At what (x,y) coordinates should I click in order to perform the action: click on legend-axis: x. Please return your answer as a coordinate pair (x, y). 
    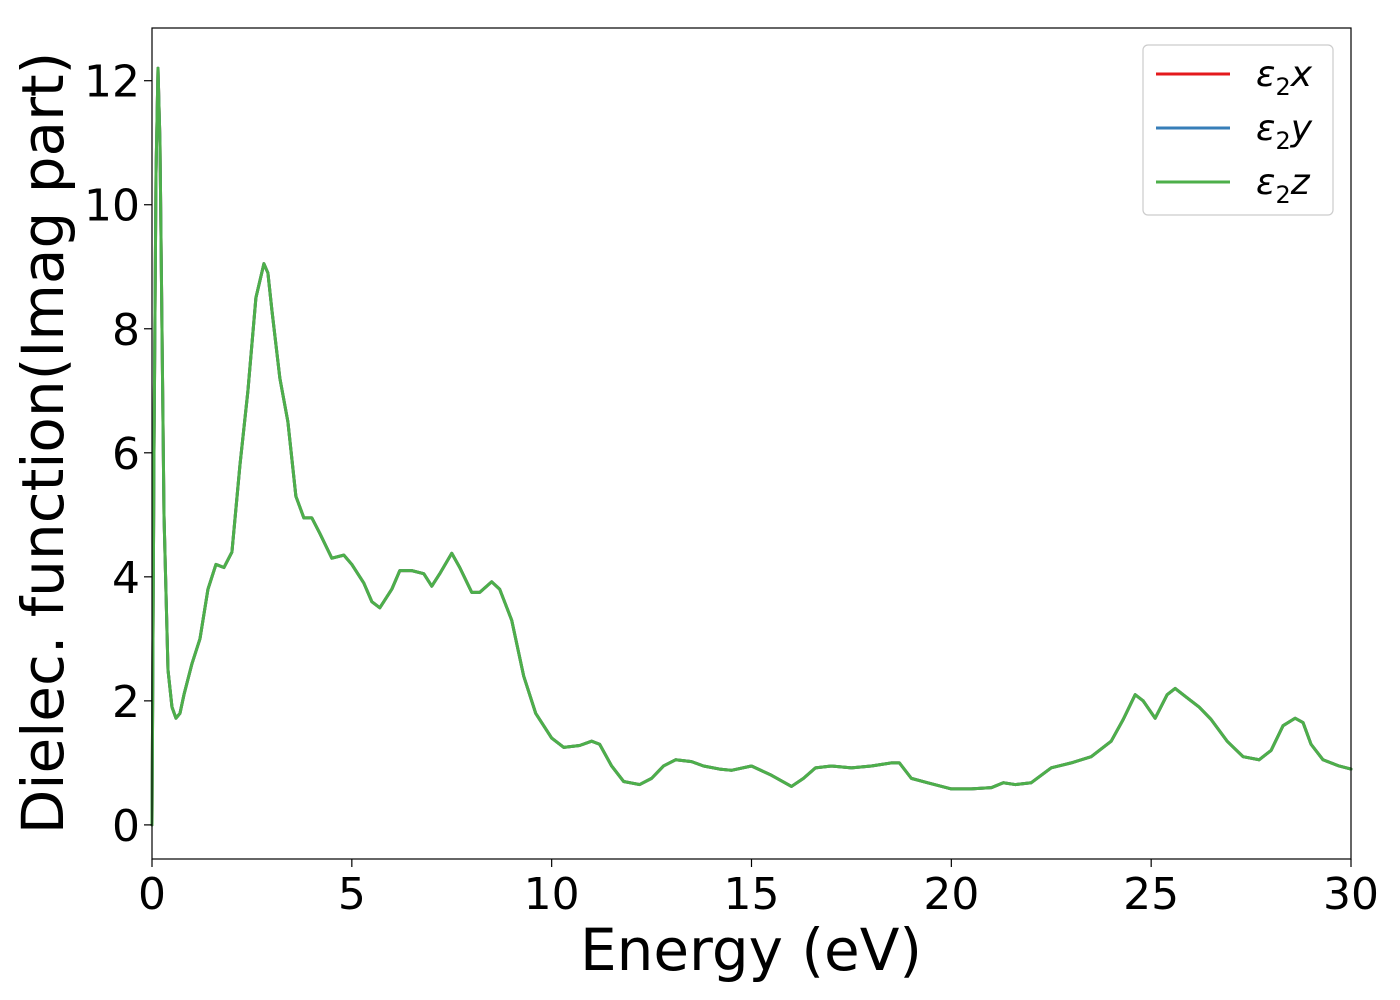
    Looking at the image, I should click on (1301, 74).